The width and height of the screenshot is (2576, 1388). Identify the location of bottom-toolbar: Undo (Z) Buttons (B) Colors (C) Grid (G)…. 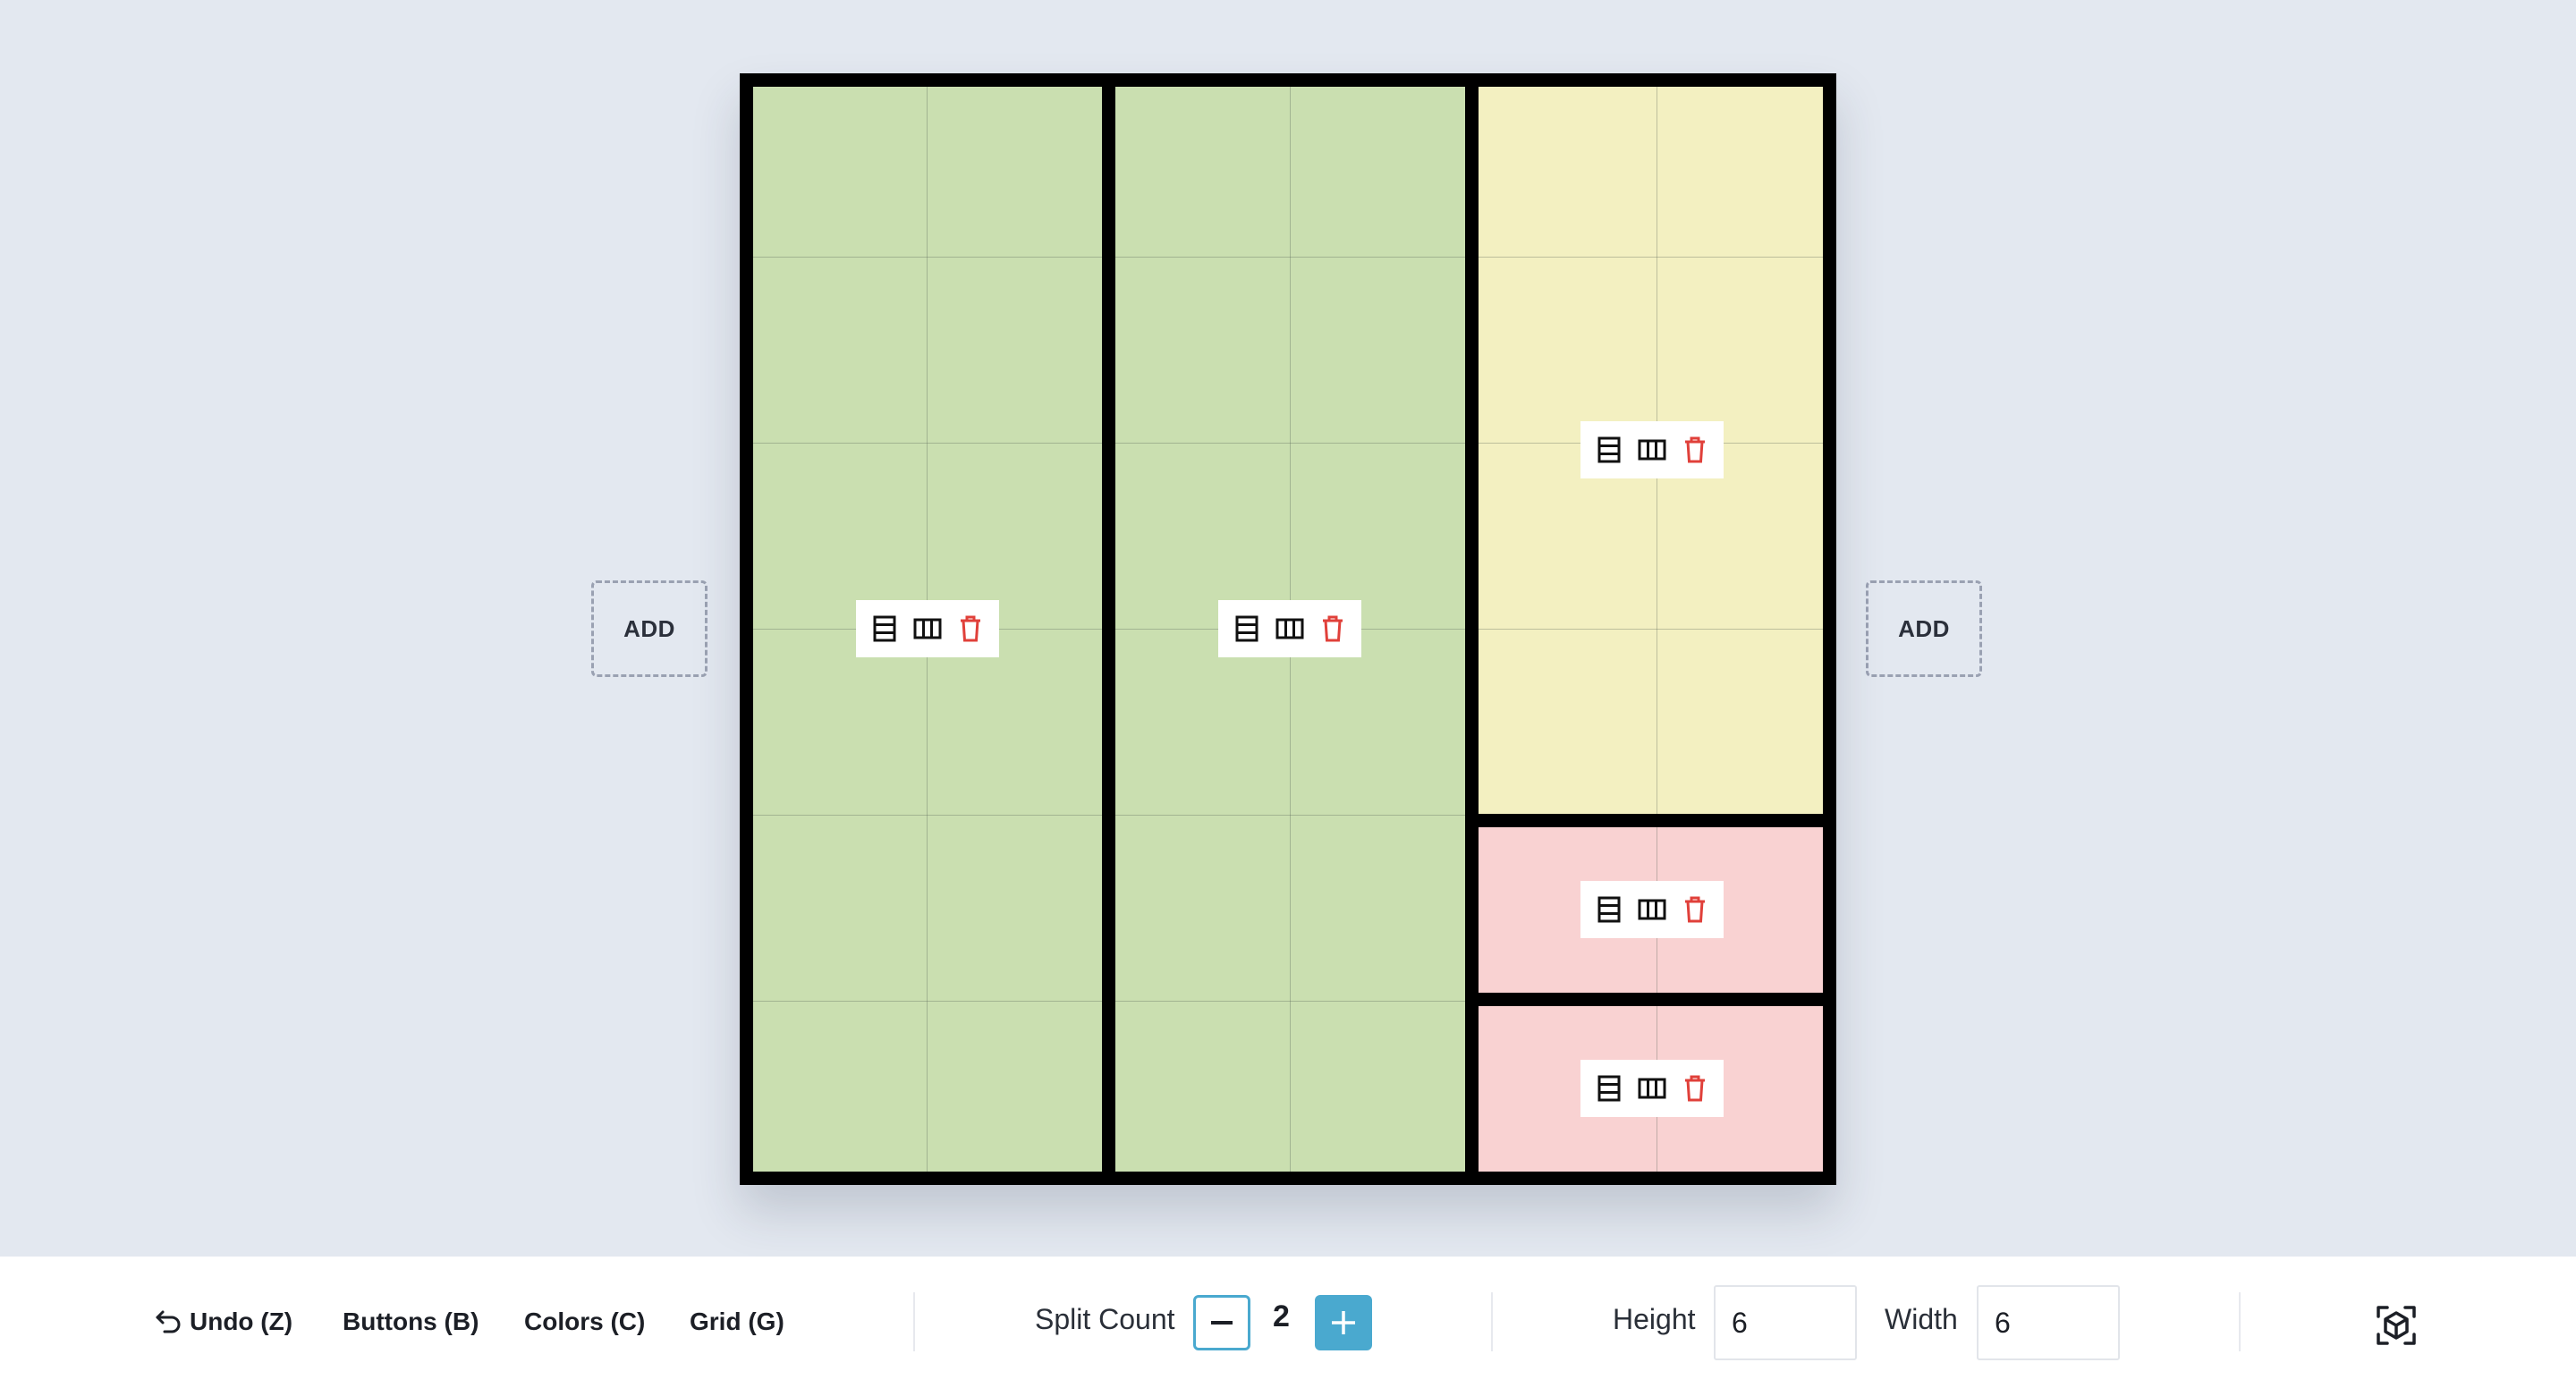
(1288, 1323).